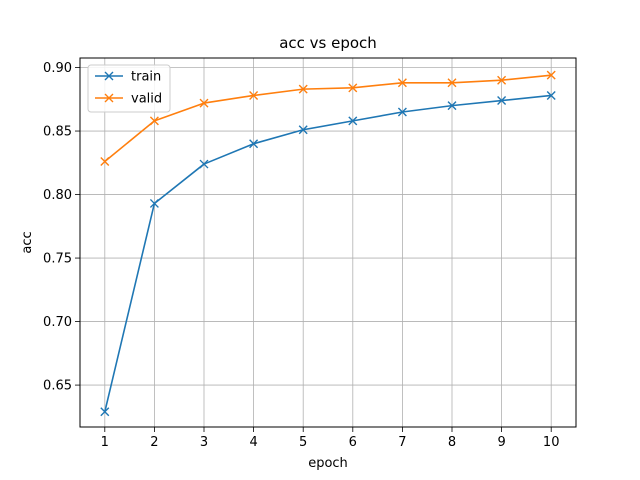  What do you see at coordinates (154, 442) in the screenshot?
I see `x-tick-label: 2` at bounding box center [154, 442].